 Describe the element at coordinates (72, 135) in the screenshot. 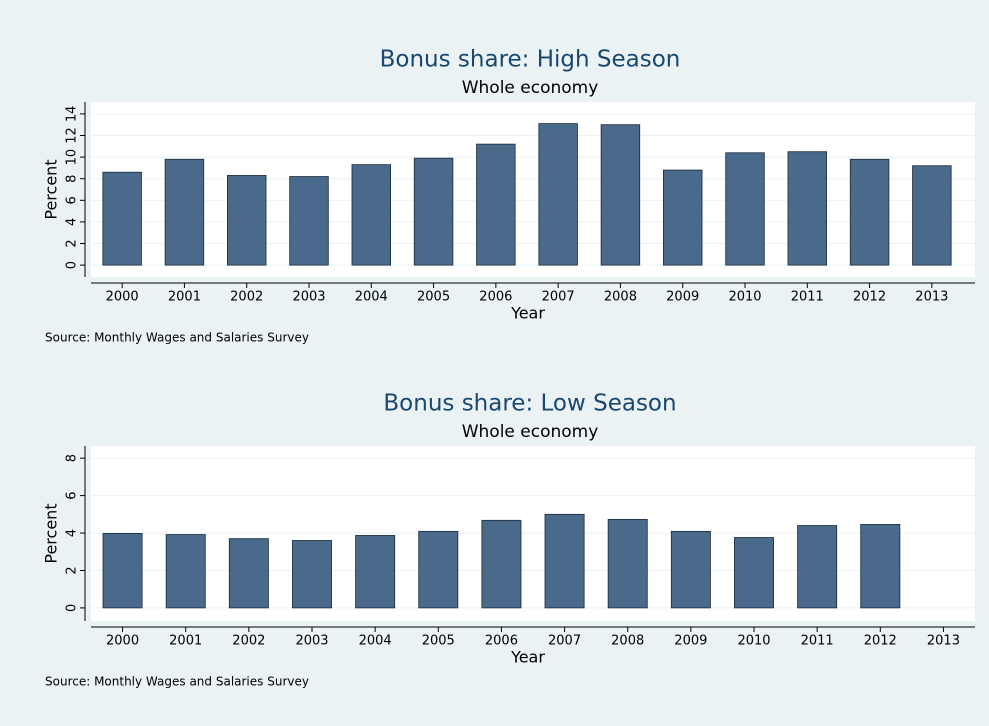

I see `y-tick-label: 12` at that location.